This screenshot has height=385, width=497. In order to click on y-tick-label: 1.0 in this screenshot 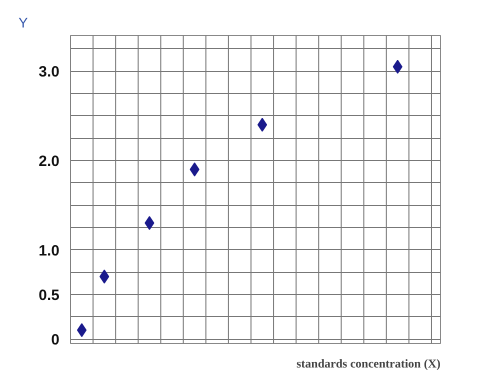, I will do `click(49, 251)`.